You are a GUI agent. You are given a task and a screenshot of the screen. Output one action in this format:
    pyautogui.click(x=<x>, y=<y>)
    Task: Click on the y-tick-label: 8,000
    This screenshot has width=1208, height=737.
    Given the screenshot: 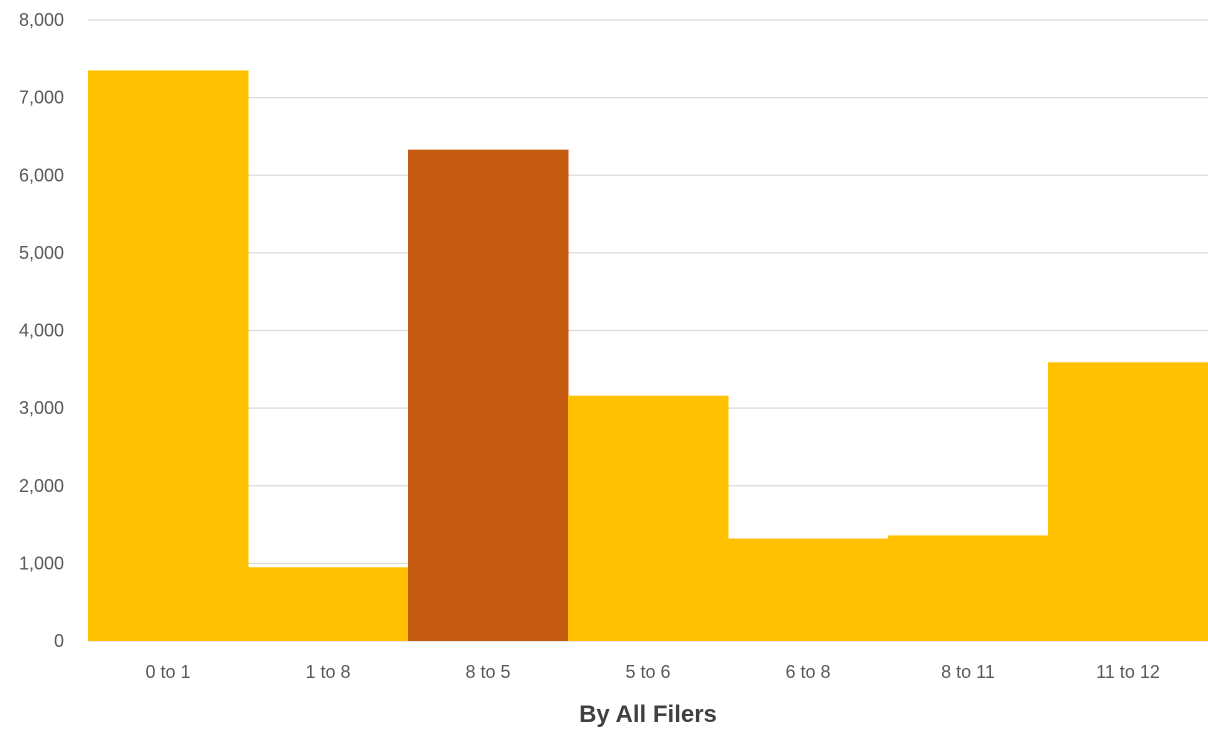 What is the action you would take?
    pyautogui.click(x=41, y=20)
    